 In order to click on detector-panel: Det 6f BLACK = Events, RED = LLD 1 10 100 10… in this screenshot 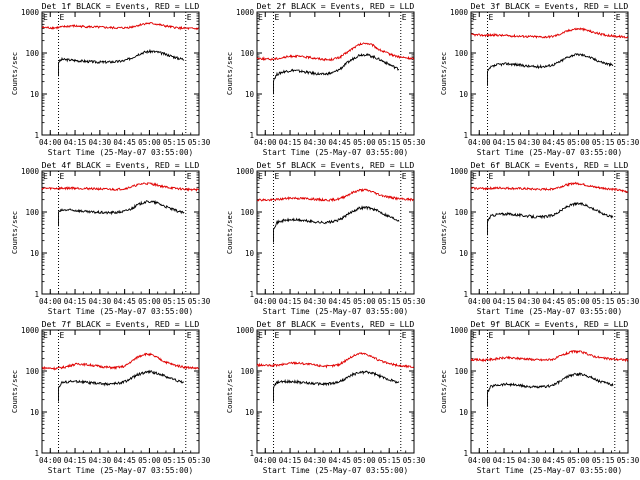, I will do `click(539, 238)`.